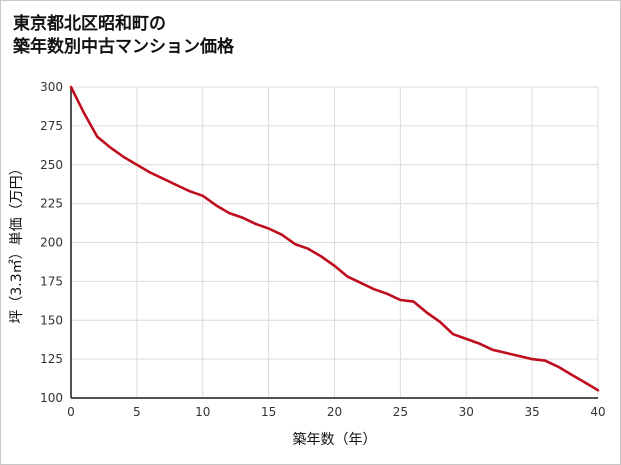 This screenshot has width=621, height=465. Describe the element at coordinates (334, 412) in the screenshot. I see `x-tick-label: 20` at that location.